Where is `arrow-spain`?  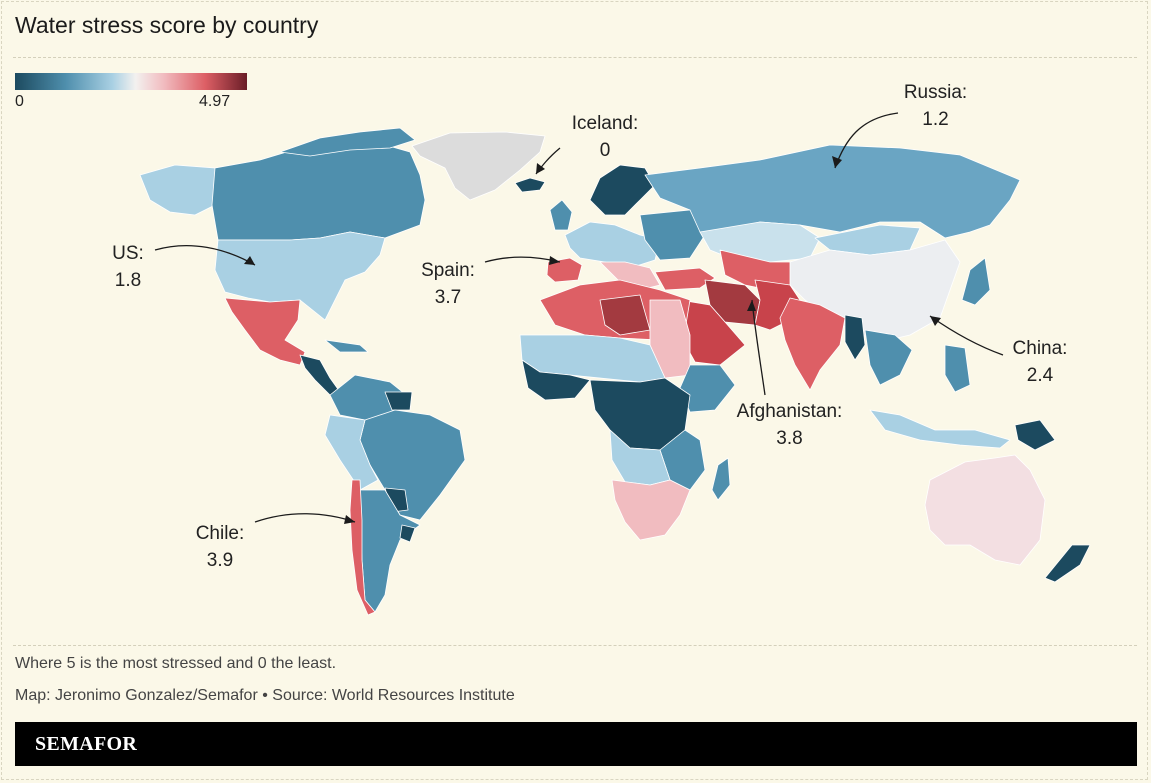 arrow-spain is located at coordinates (522, 259).